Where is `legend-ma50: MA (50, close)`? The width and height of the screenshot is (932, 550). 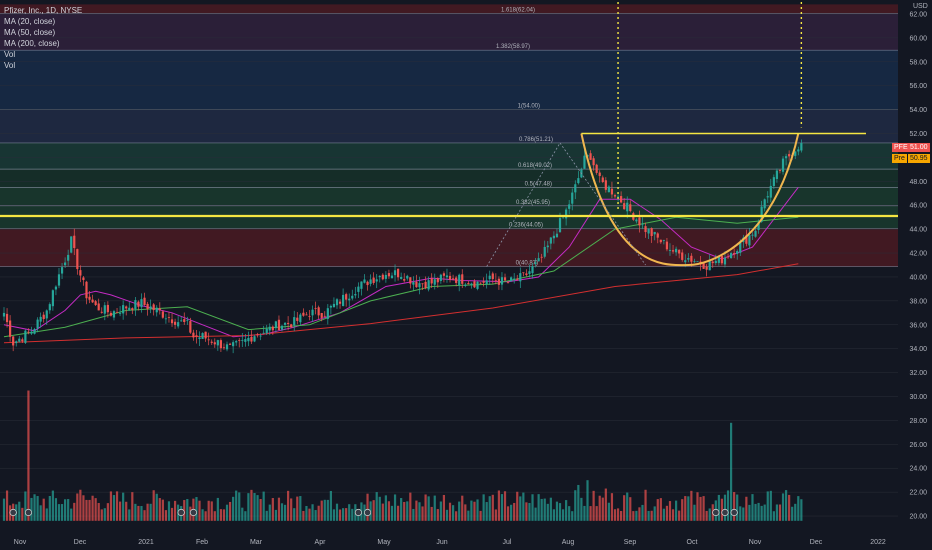 legend-ma50: MA (50, close) is located at coordinates (30, 32).